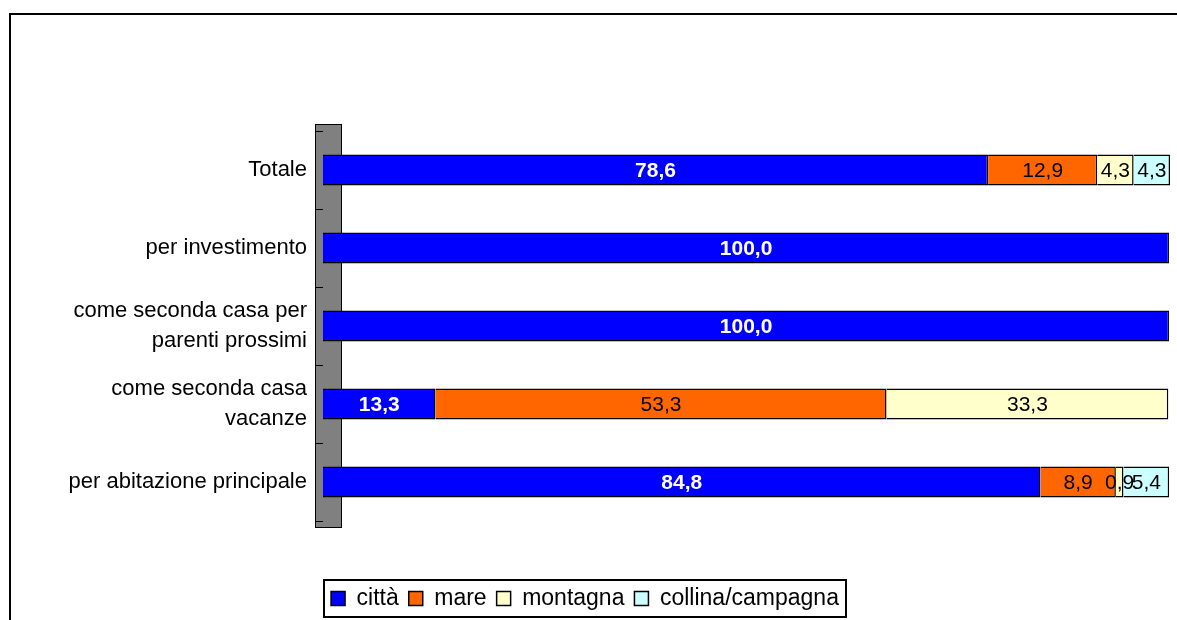  Describe the element at coordinates (377, 596) in the screenshot. I see `legend-label: città` at that location.